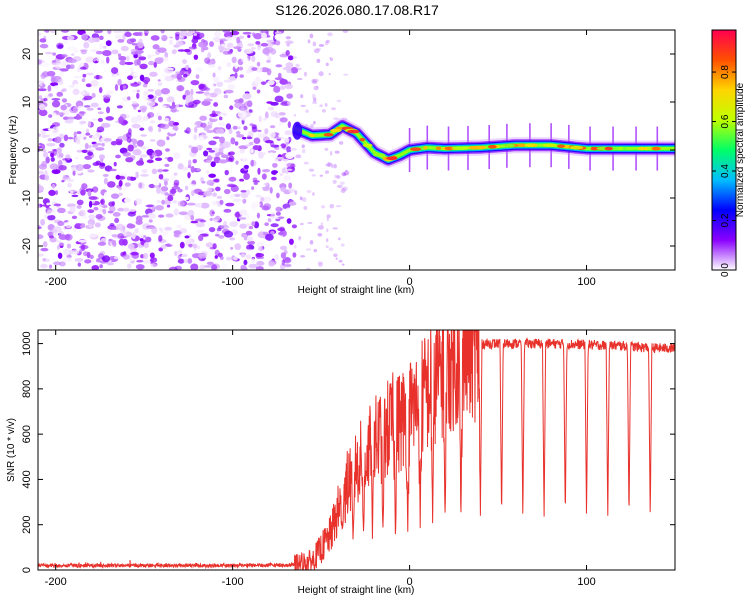  Describe the element at coordinates (594, 148) in the screenshot. I see `ridge-peak` at that location.